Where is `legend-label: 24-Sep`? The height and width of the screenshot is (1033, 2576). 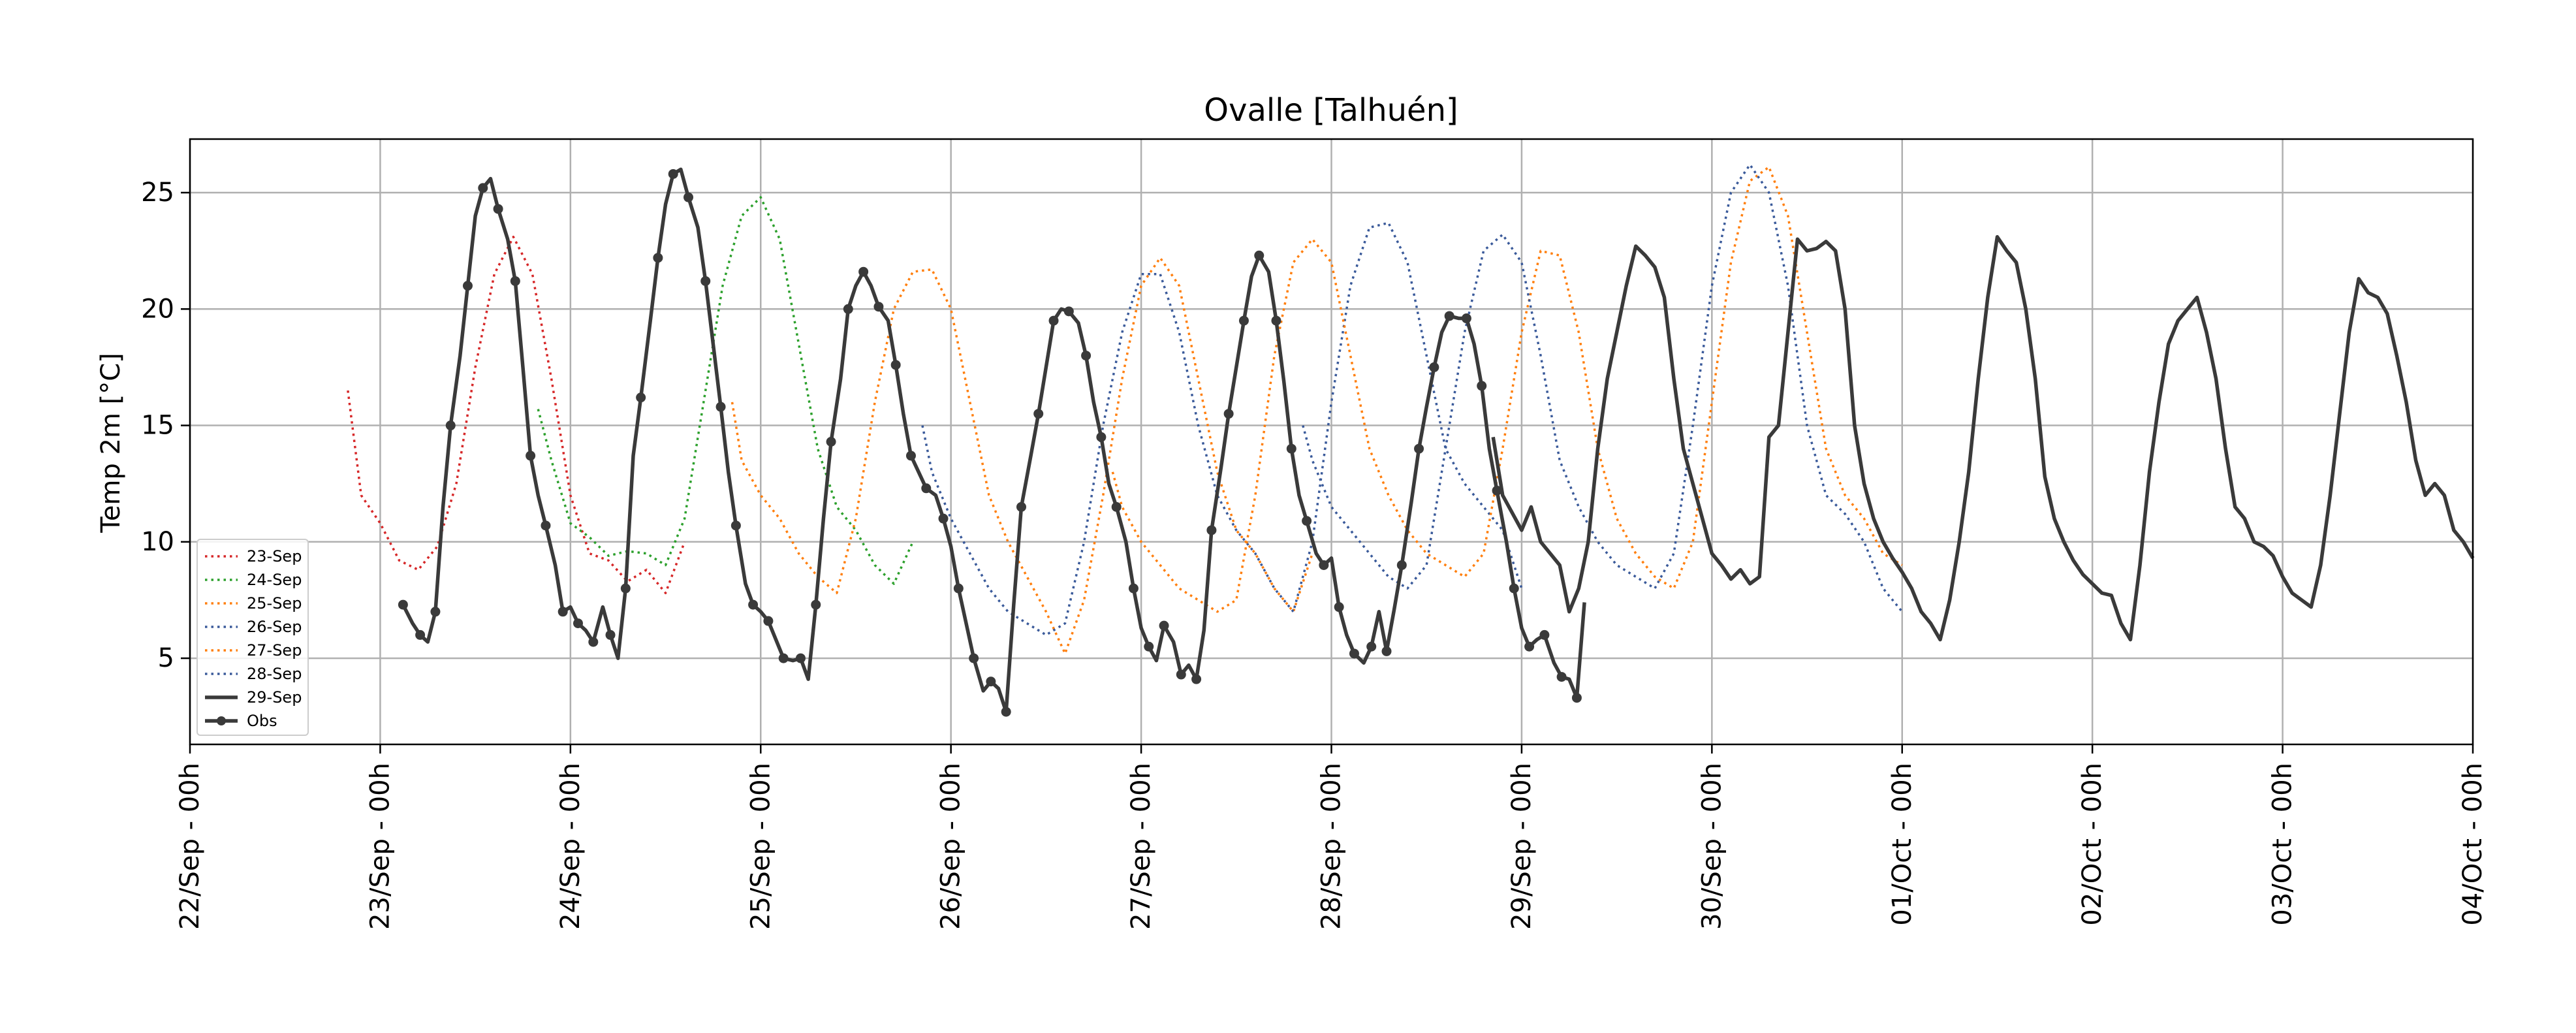 legend-label: 24-Sep is located at coordinates (274, 580).